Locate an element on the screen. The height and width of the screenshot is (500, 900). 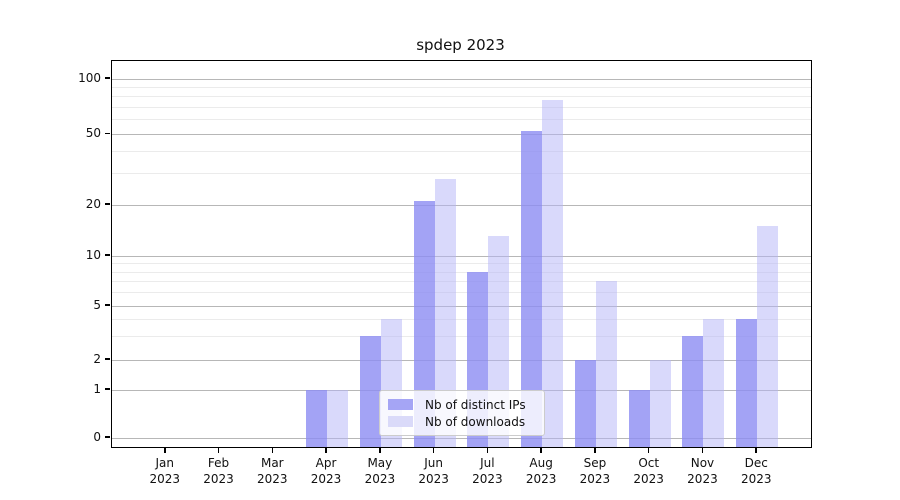
bar-ips-jun is located at coordinates (424, 323).